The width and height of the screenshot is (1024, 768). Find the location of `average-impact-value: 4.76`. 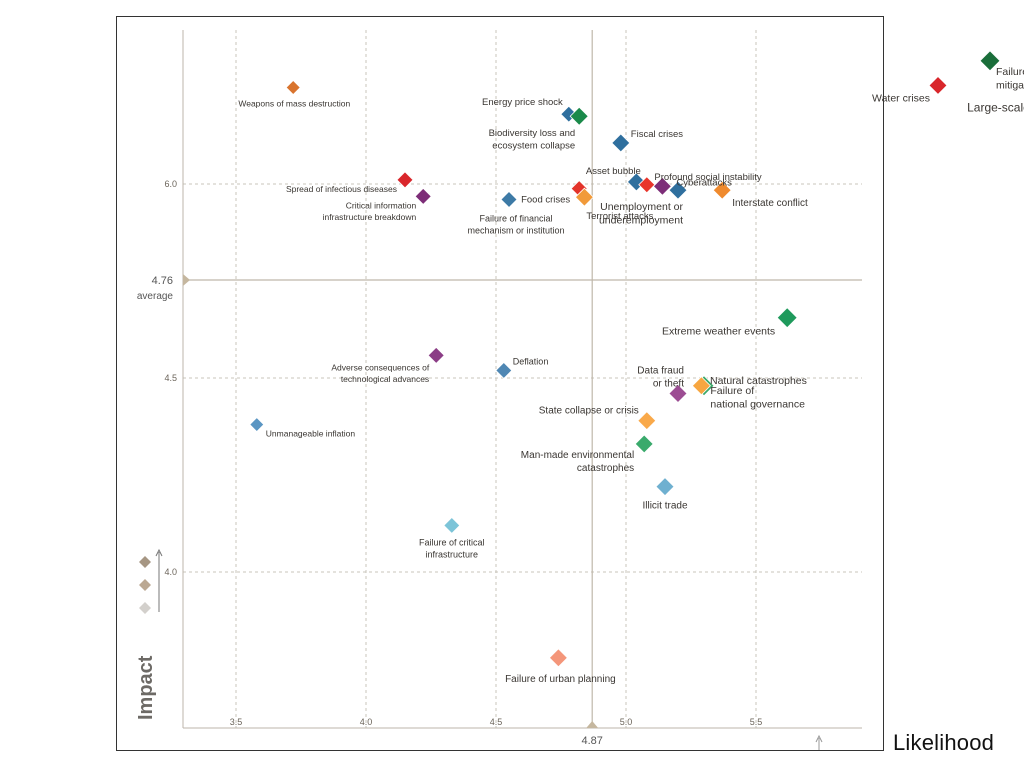

average-impact-value: 4.76 is located at coordinates (162, 281).